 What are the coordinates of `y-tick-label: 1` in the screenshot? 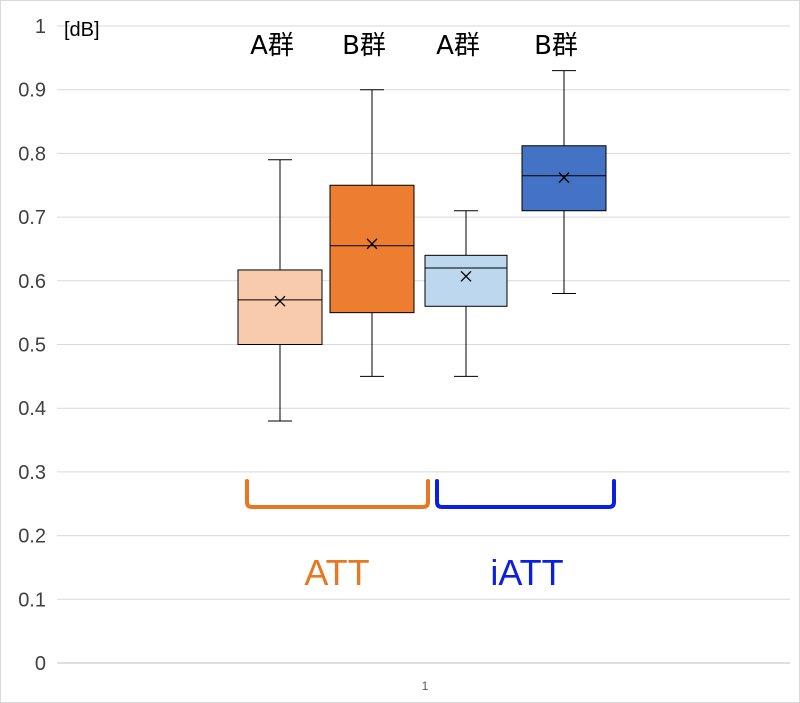 It's located at (40, 27).